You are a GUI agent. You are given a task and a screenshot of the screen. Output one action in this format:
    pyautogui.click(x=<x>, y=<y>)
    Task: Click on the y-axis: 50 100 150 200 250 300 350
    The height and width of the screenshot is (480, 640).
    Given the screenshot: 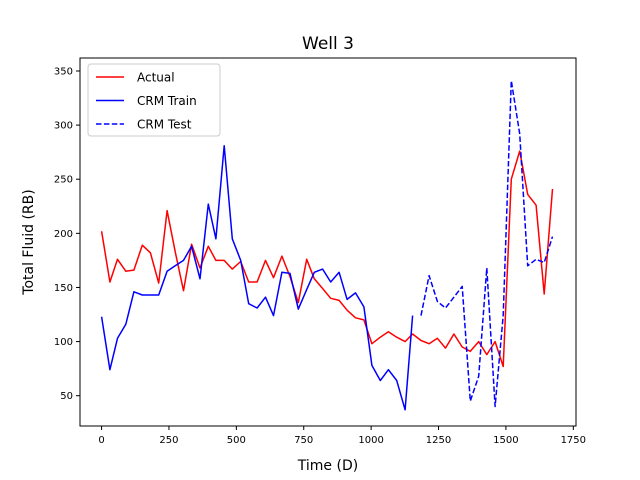 What is the action you would take?
    pyautogui.click(x=67, y=234)
    